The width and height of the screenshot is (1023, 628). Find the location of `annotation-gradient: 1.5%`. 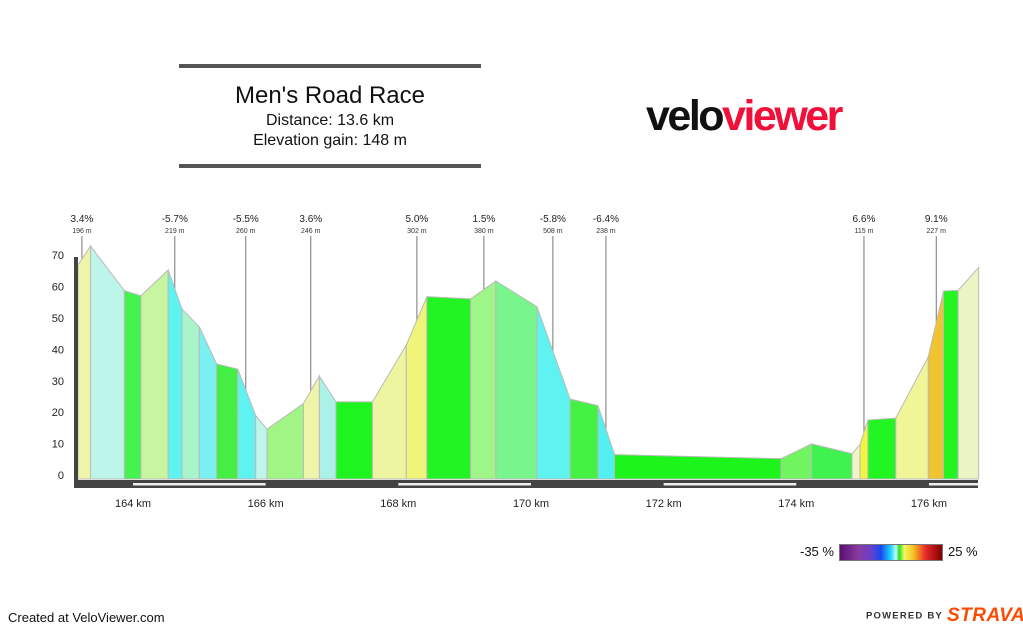

annotation-gradient: 1.5% is located at coordinates (483, 219).